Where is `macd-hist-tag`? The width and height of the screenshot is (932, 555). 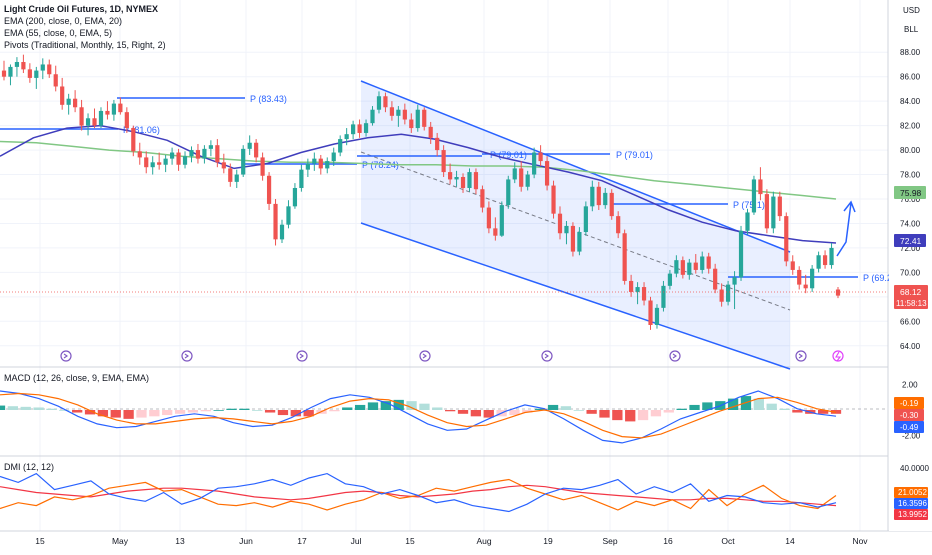
macd-hist-tag is located at coordinates (909, 415).